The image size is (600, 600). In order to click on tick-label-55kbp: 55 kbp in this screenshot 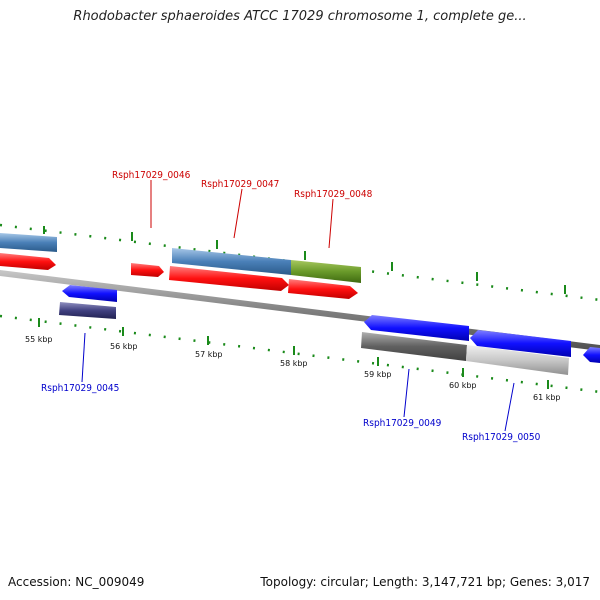, I will do `click(39, 339)`.